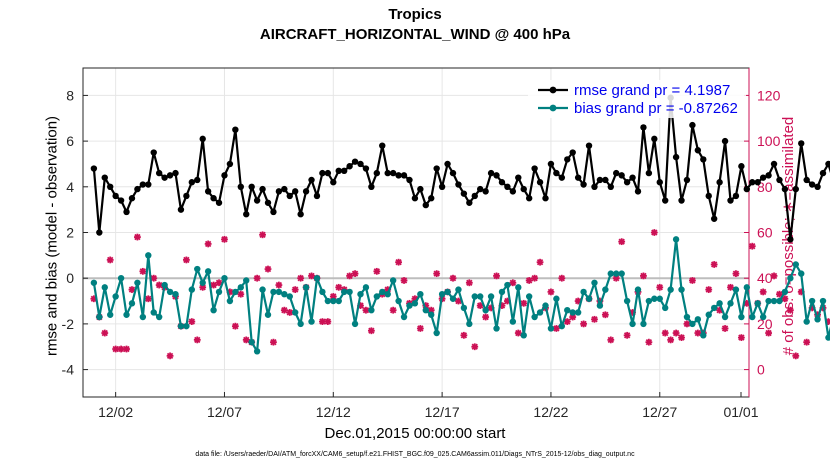 The height and width of the screenshot is (470, 830). Describe the element at coordinates (550, 412) in the screenshot. I see `x-tick-label: 12/22` at that location.